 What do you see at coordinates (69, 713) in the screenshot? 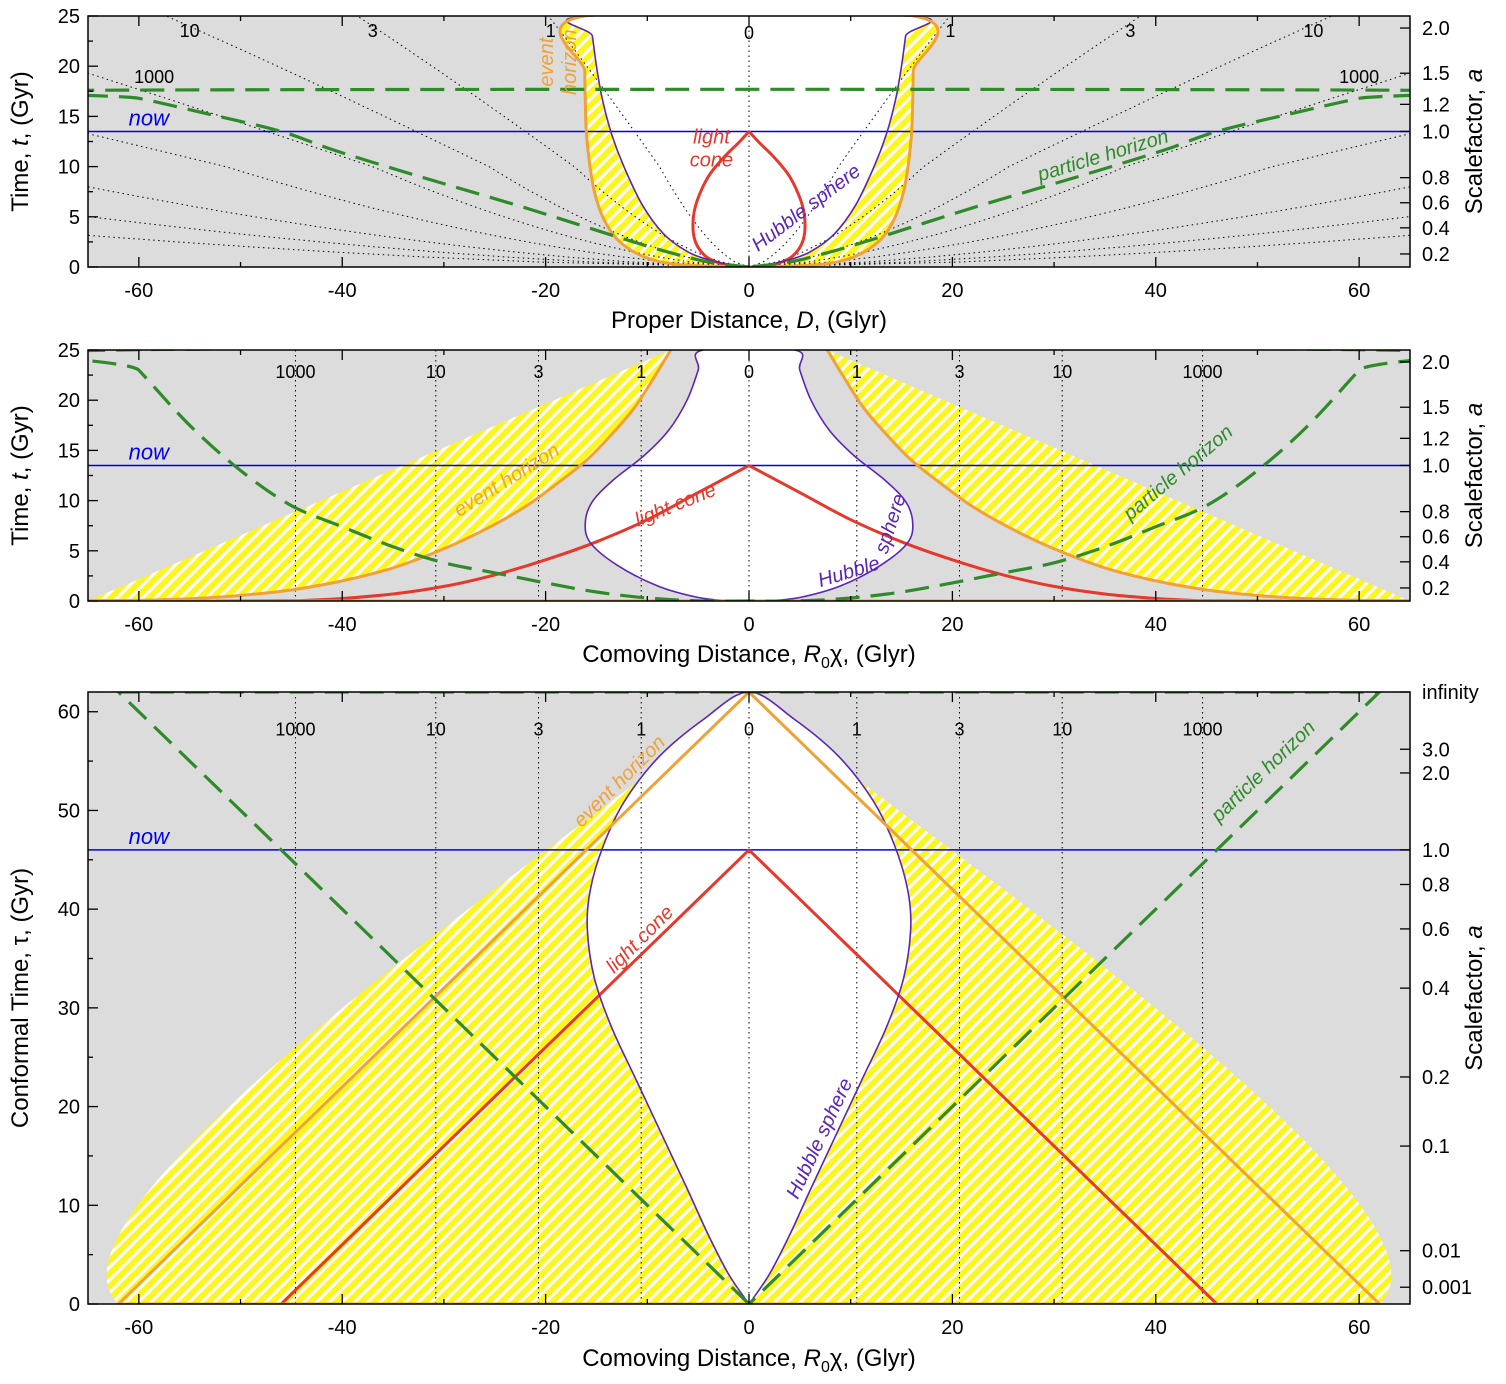
I see `y-tick-label: 60` at bounding box center [69, 713].